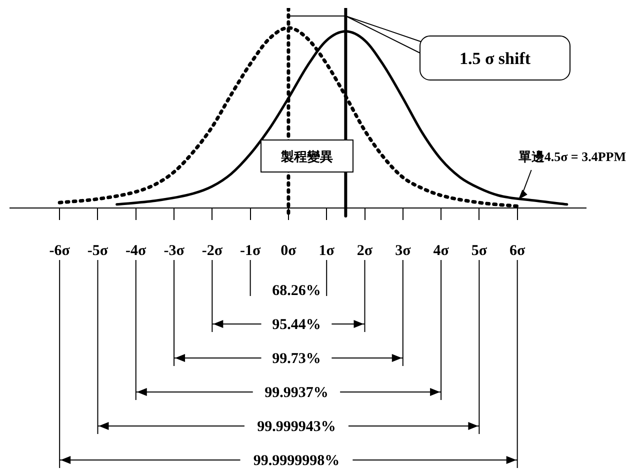 This screenshot has height=476, width=630. What do you see at coordinates (403, 250) in the screenshot?
I see `x-tick-label: 3σ` at bounding box center [403, 250].